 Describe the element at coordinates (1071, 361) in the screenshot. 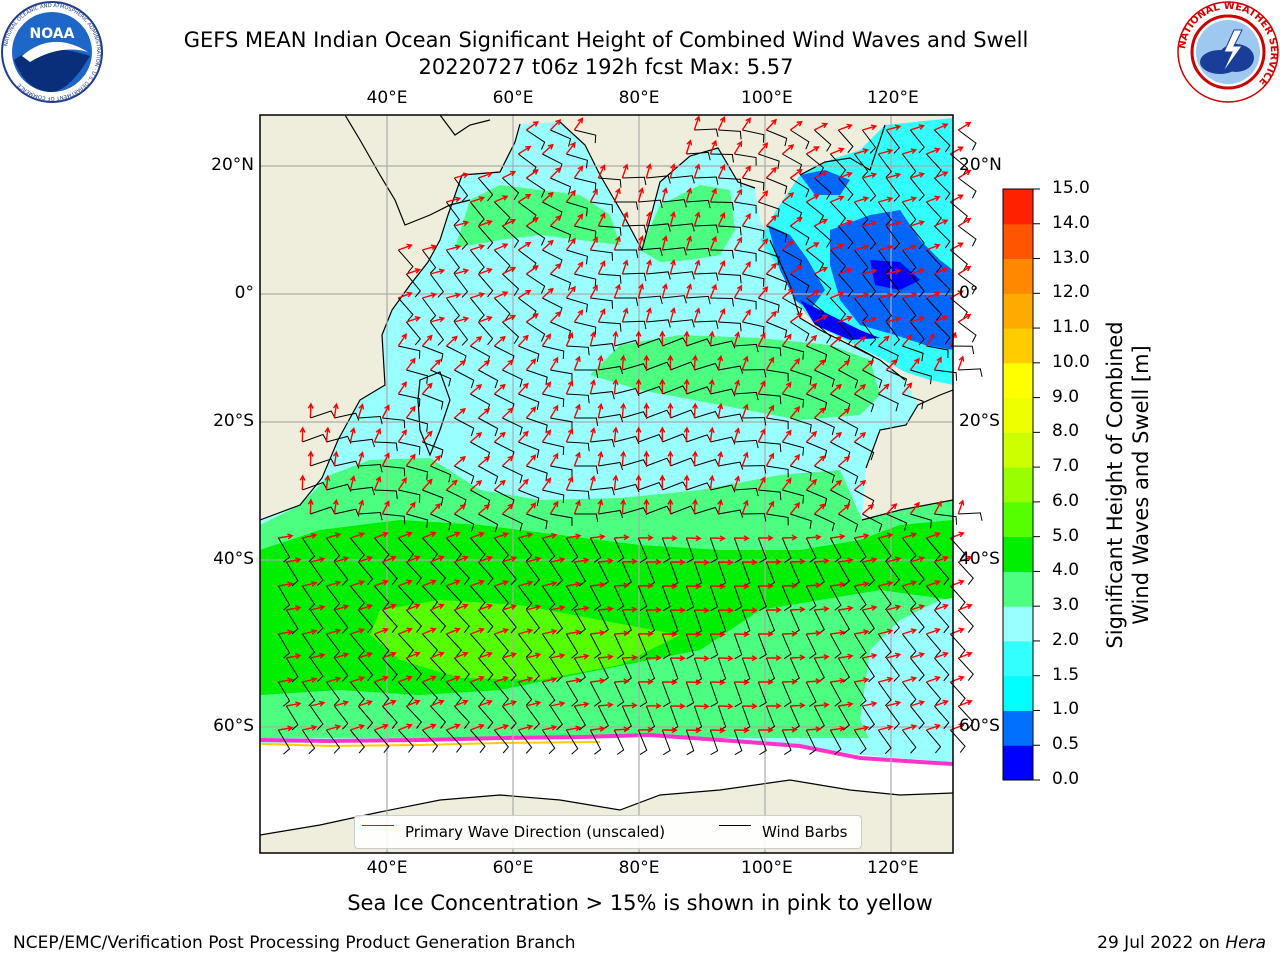

I see `colorbar-label-5: 10.0` at that location.